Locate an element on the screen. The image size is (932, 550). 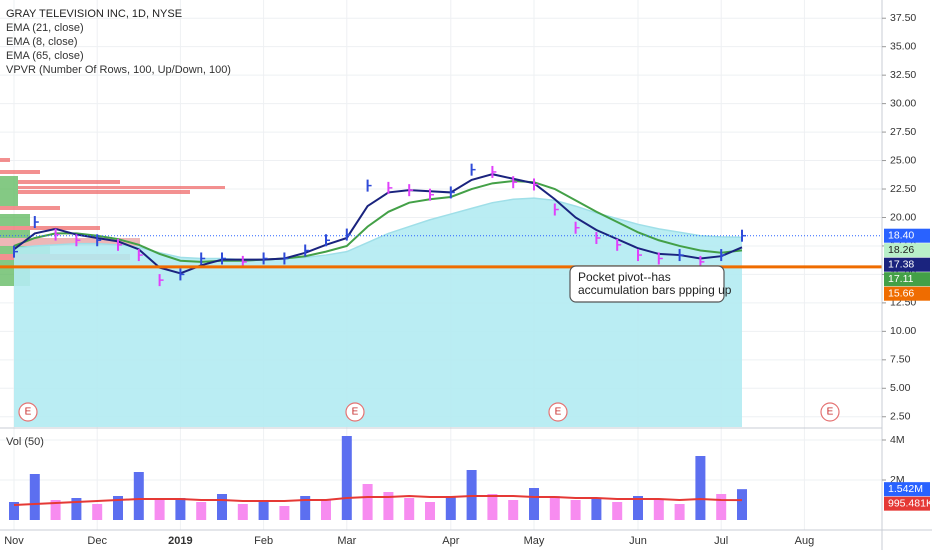
legend-entry: EMA (8, close) is located at coordinates (42, 42).